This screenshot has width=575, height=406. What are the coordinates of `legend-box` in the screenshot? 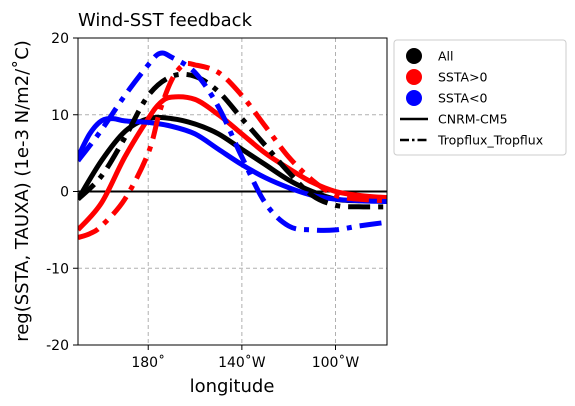 It's located at (480, 97).